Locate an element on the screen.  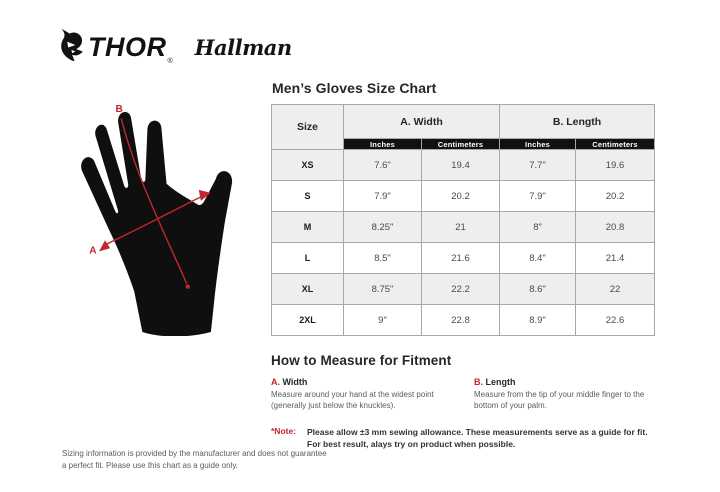
registered-trademark-mark: ® is located at coordinates (170, 61).